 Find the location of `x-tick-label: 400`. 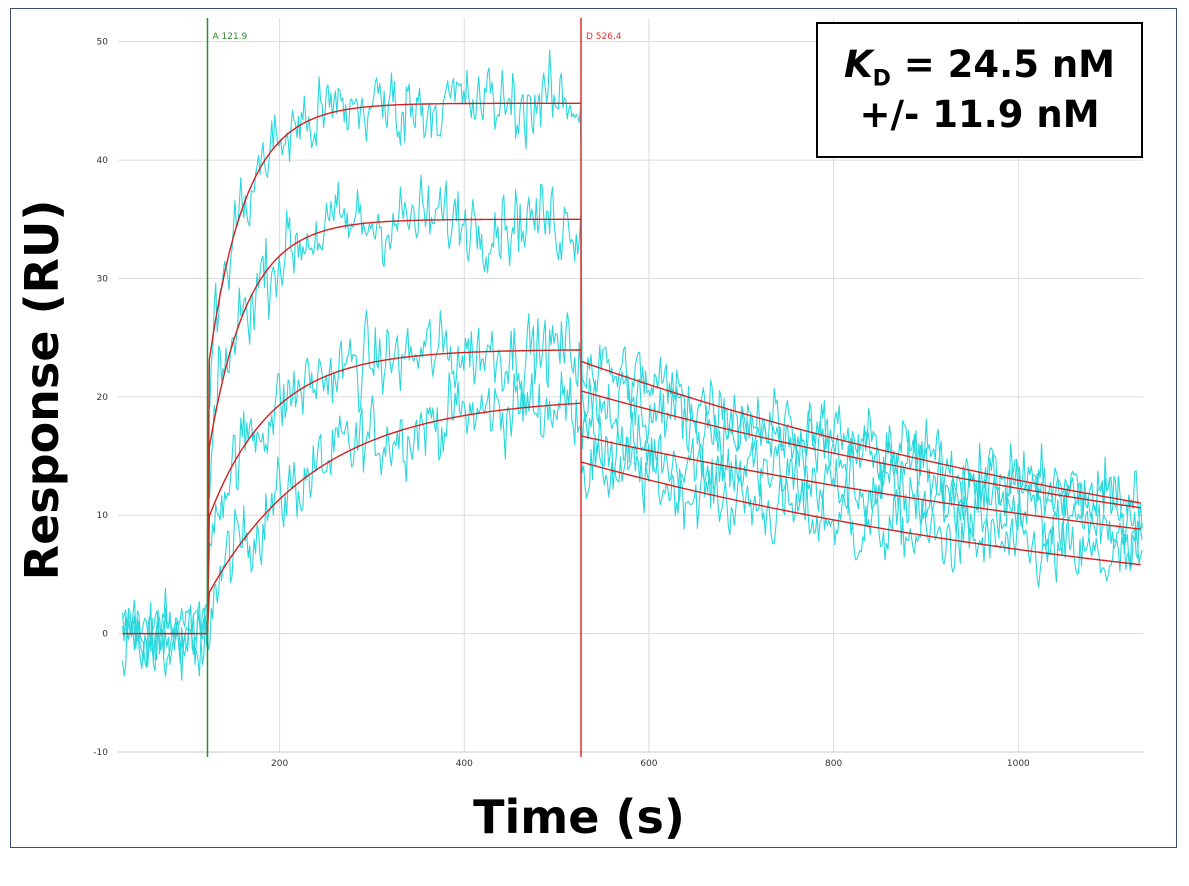

x-tick-label: 400 is located at coordinates (464, 764).